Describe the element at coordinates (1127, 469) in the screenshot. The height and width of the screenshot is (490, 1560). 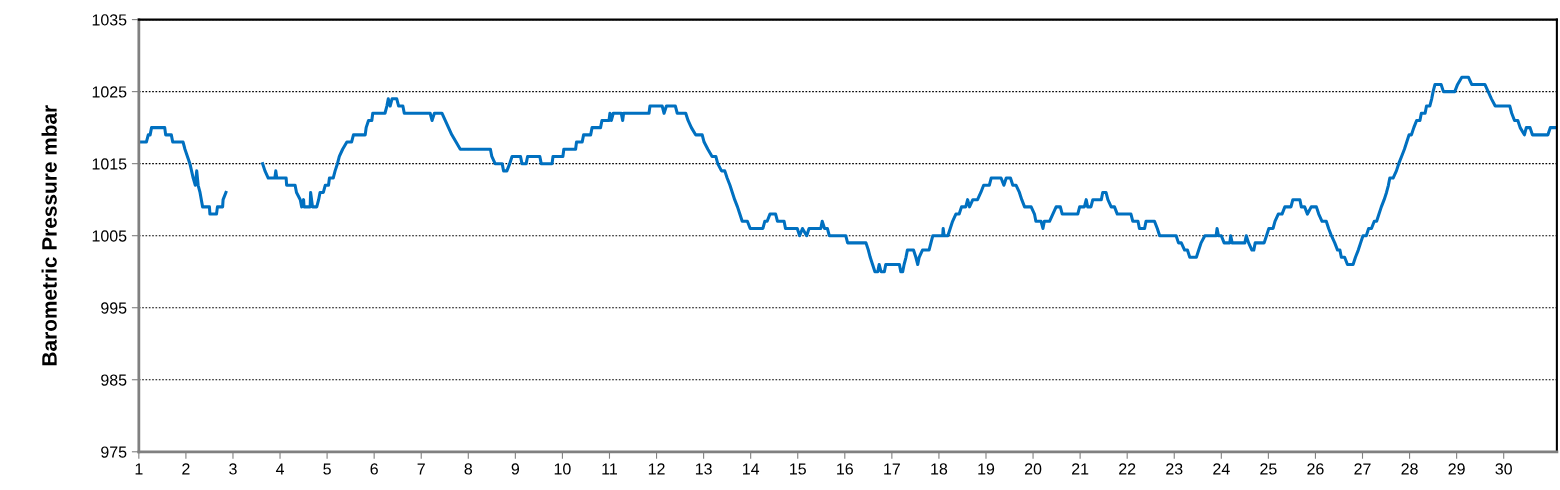
I see `x-tick-label: 22` at that location.